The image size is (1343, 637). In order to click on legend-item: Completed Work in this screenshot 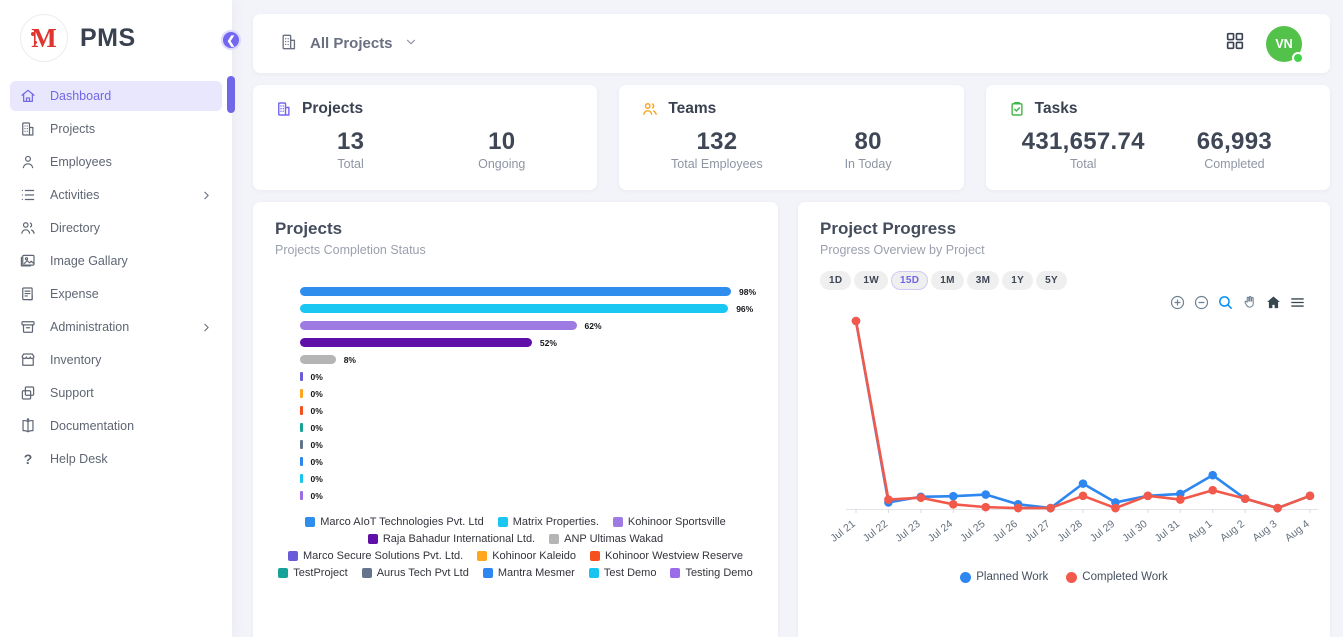, I will do `click(1117, 577)`.